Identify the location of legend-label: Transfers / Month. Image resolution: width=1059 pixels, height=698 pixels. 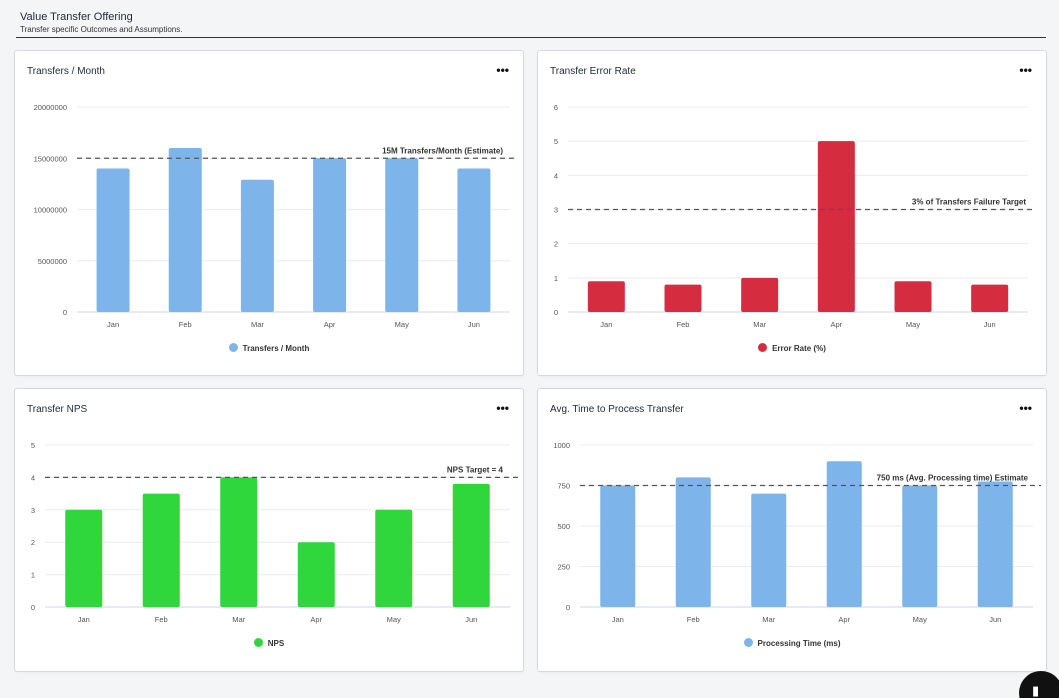
(276, 348).